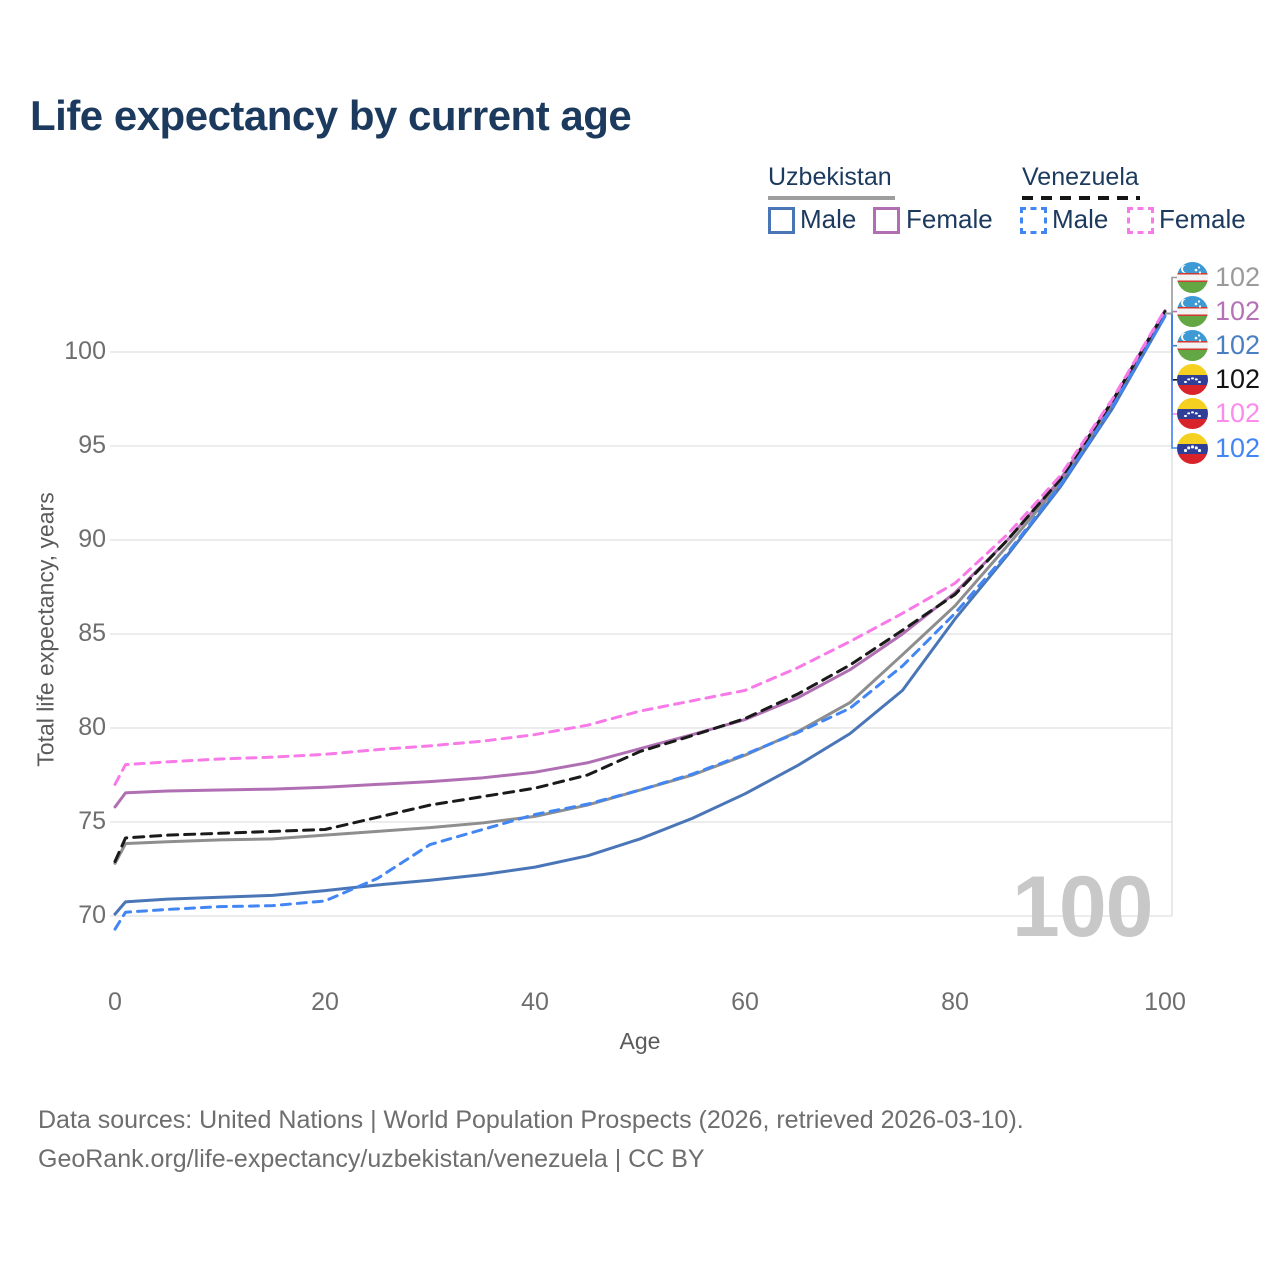 This screenshot has width=1280, height=1280. What do you see at coordinates (949, 219) in the screenshot?
I see `legend-label-uzbekistan-female: Female` at bounding box center [949, 219].